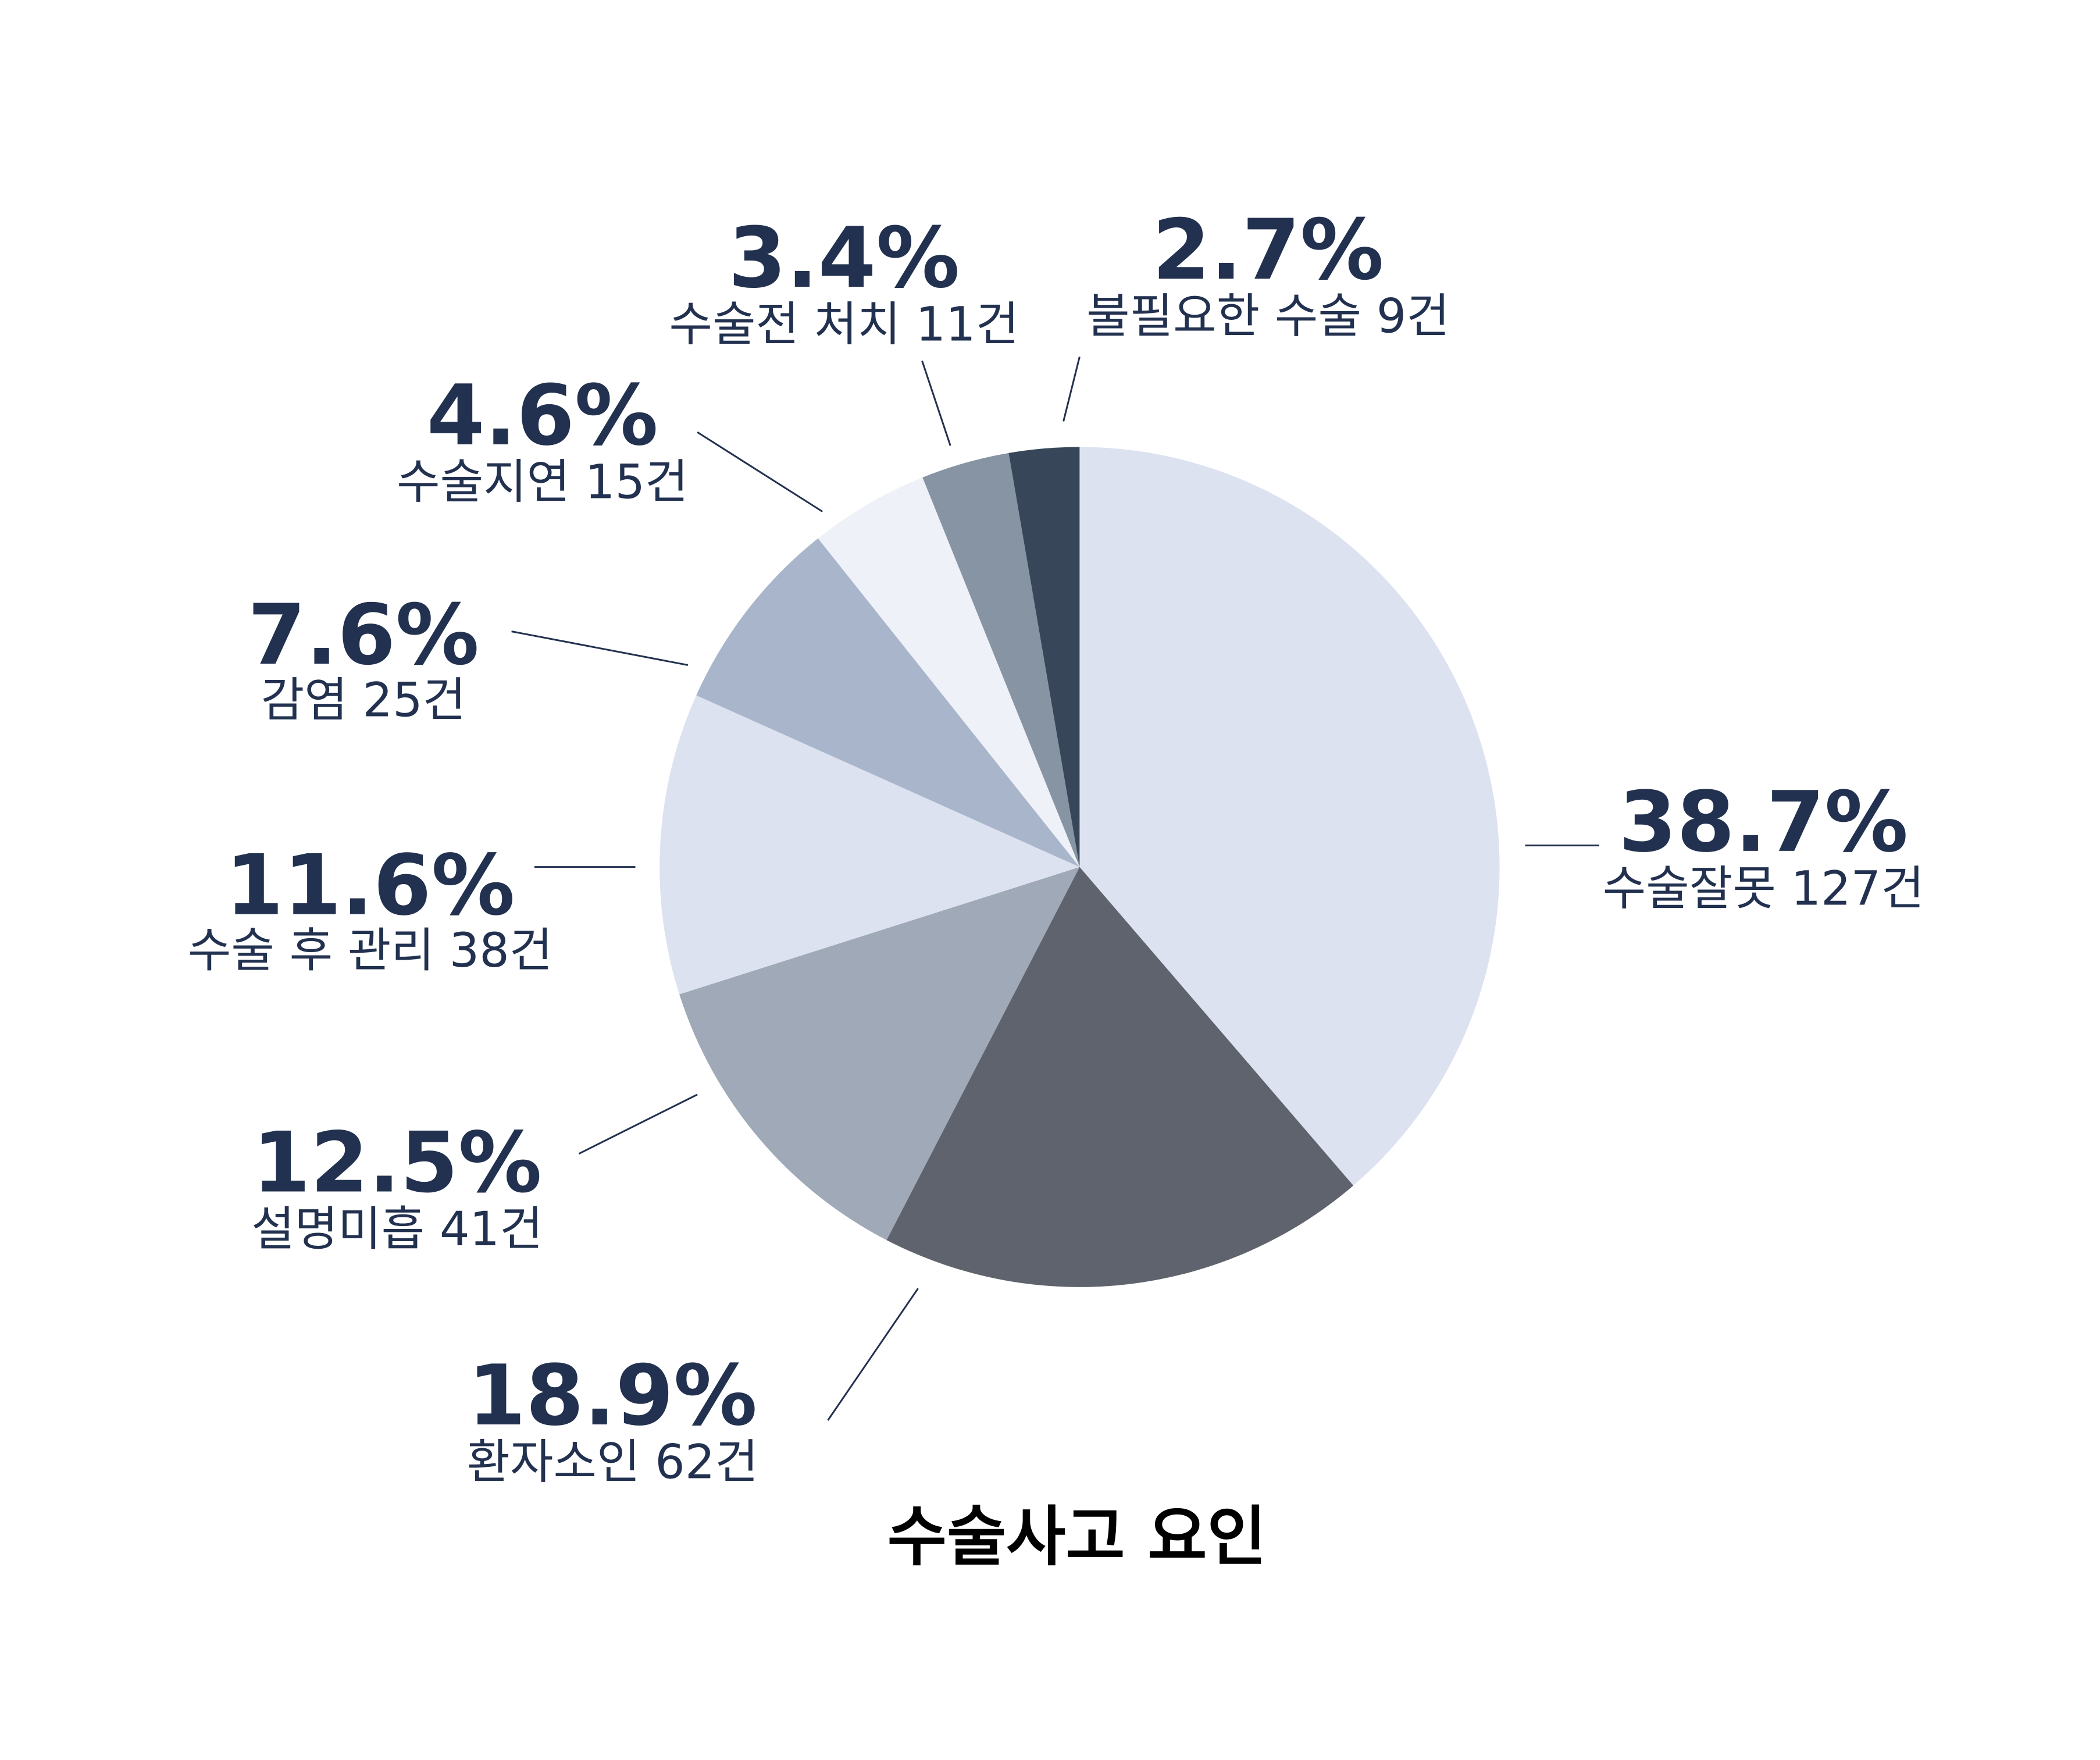  Describe the element at coordinates (612, 1395) in the screenshot. I see `value-label: 18.9%` at that location.